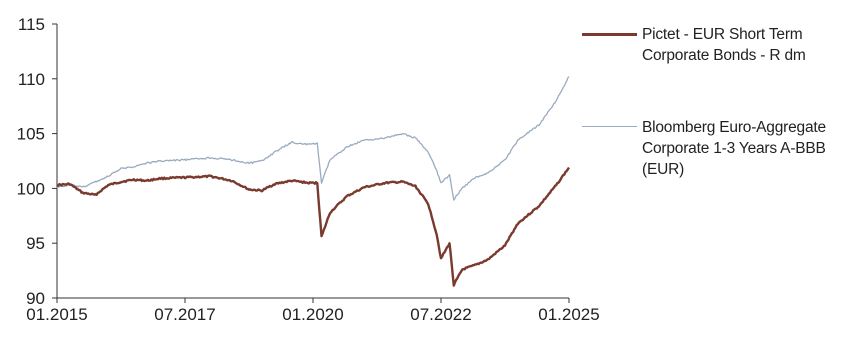 The height and width of the screenshot is (337, 845). Describe the element at coordinates (31, 79) in the screenshot. I see `y-tick-label: 110` at that location.